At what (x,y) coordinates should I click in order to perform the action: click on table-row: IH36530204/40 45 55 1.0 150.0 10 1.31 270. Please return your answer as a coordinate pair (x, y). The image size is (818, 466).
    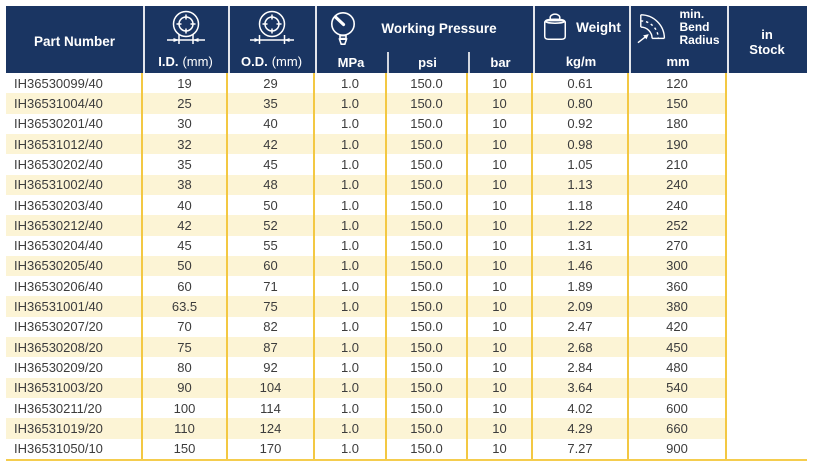
    Looking at the image, I should click on (406, 245).